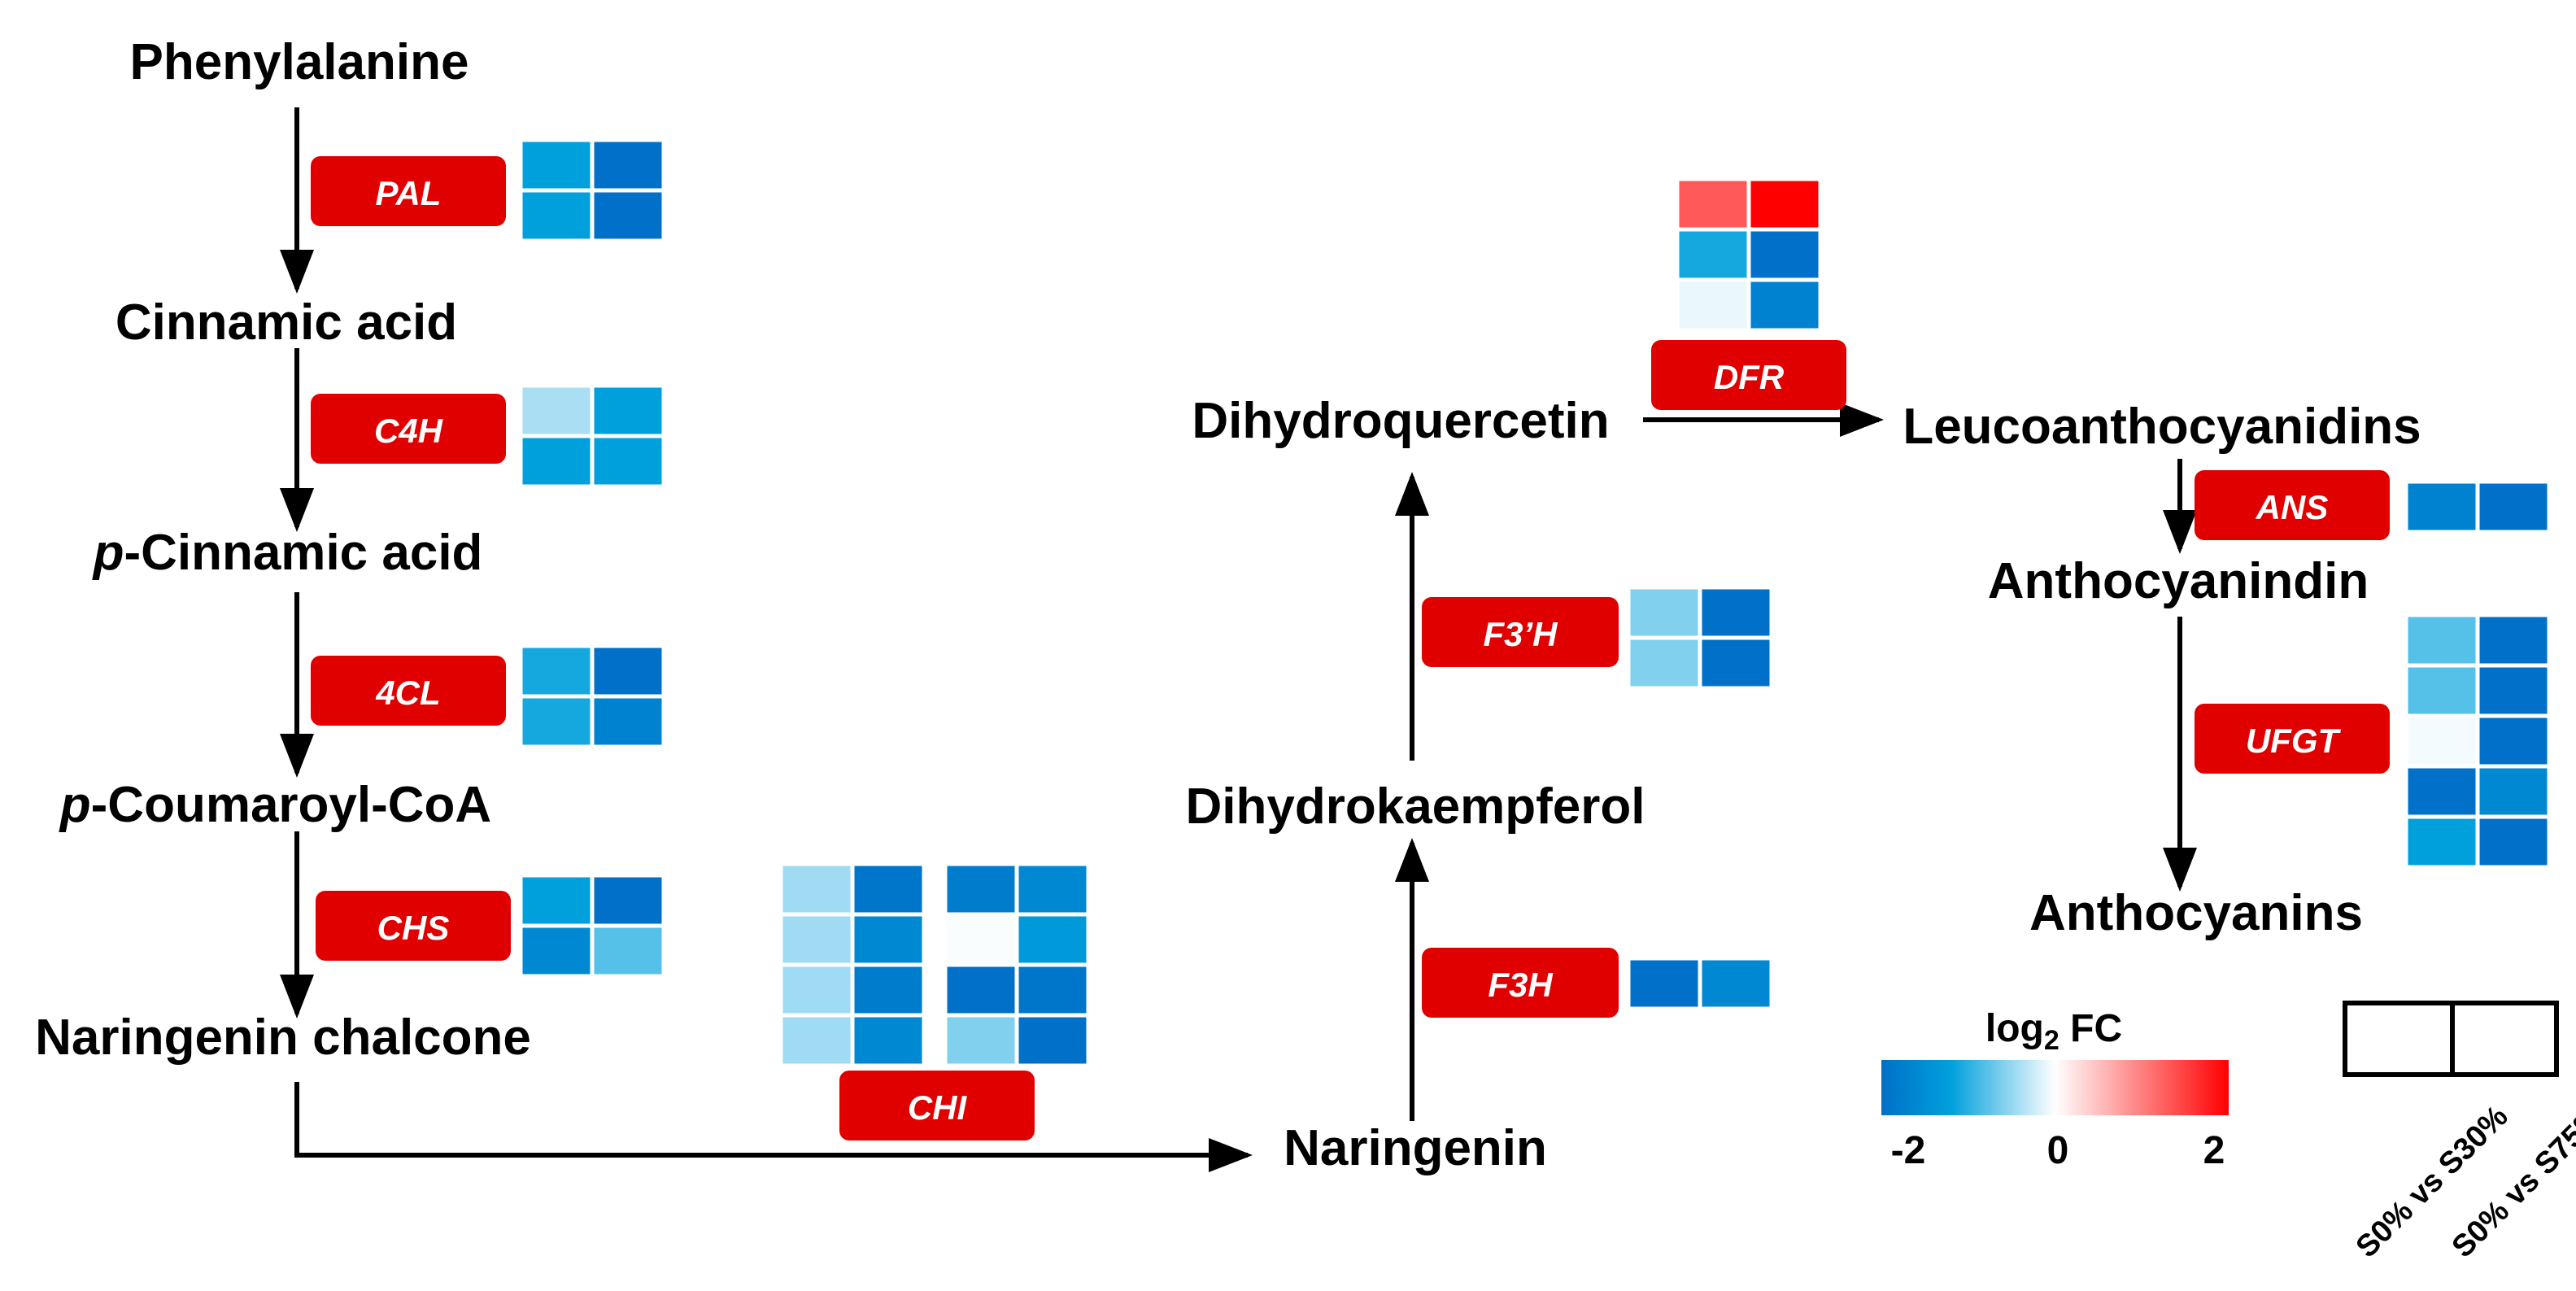  I want to click on enzyme-chi-label: CHI, so click(938, 1107).